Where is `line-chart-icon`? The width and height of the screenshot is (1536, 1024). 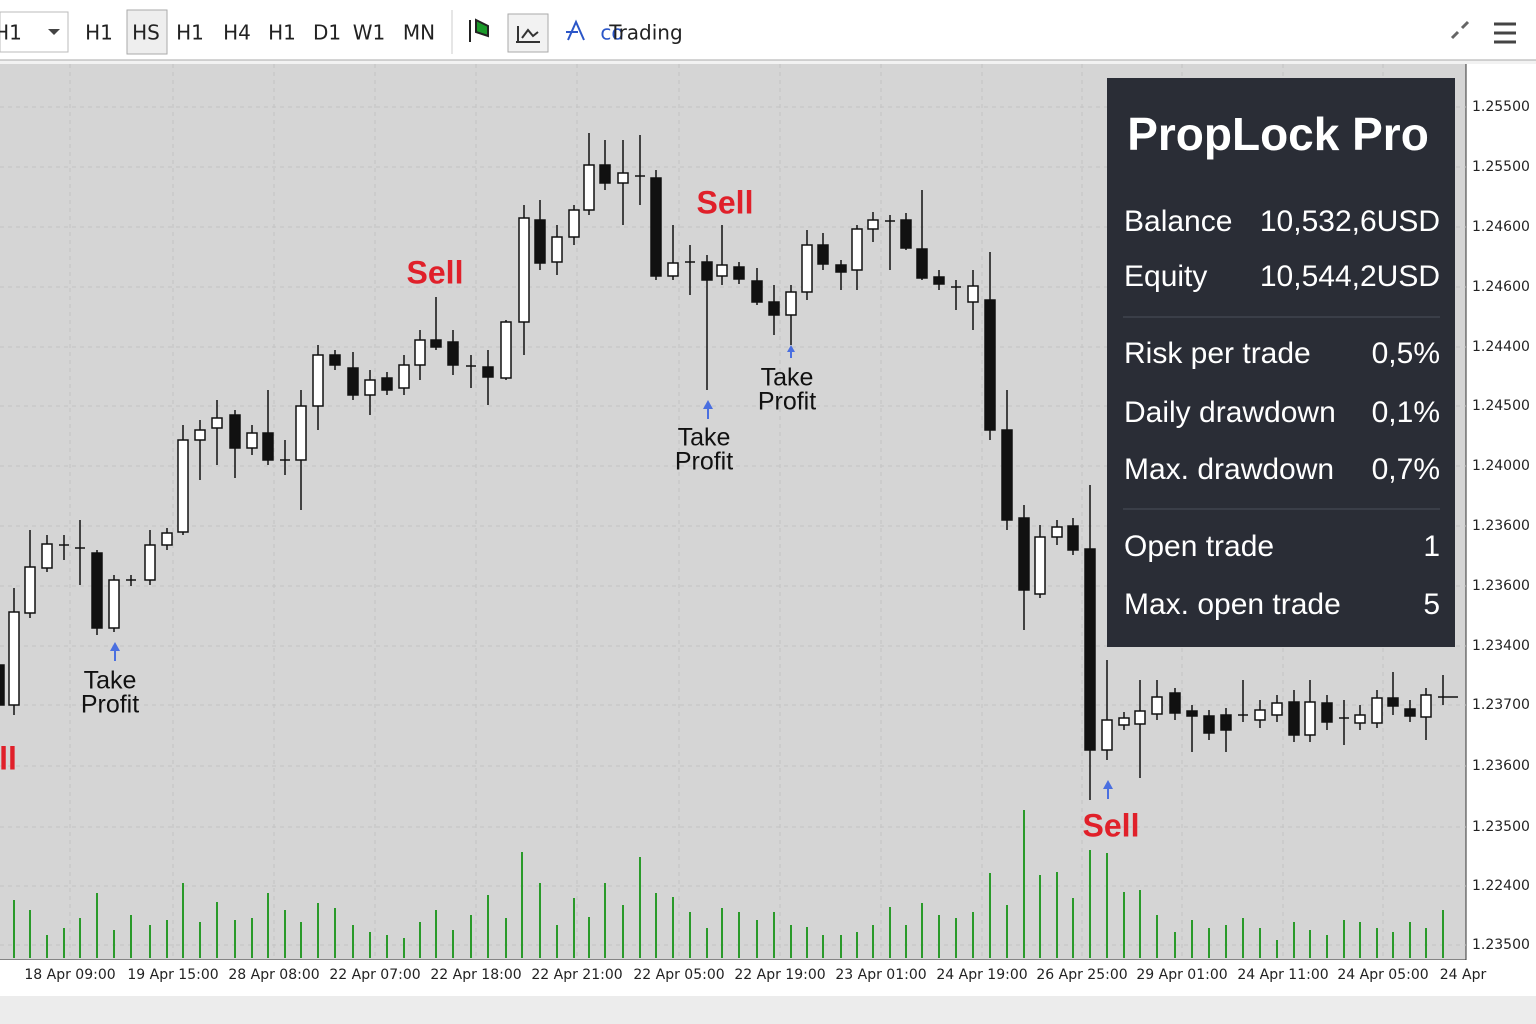 line-chart-icon is located at coordinates (528, 34).